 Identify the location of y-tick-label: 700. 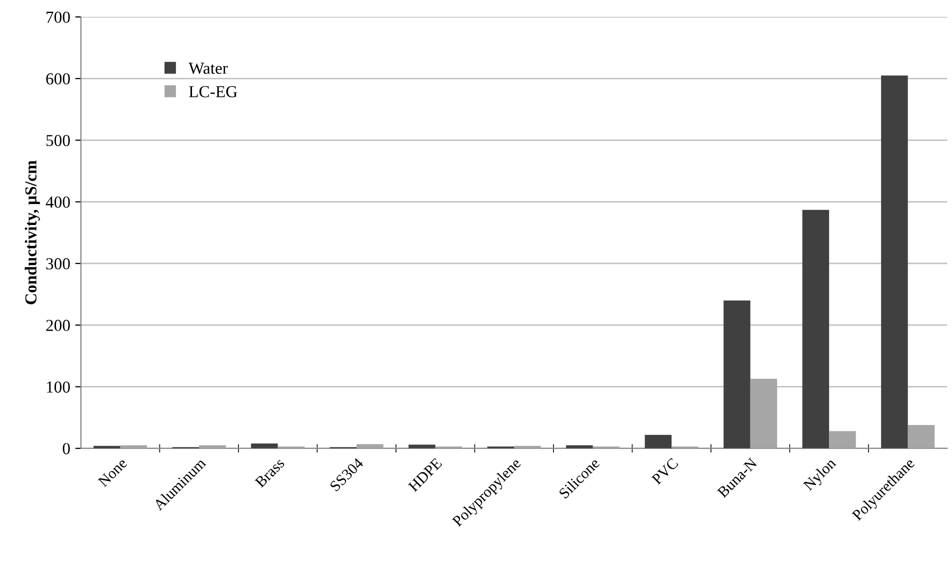
(58, 17).